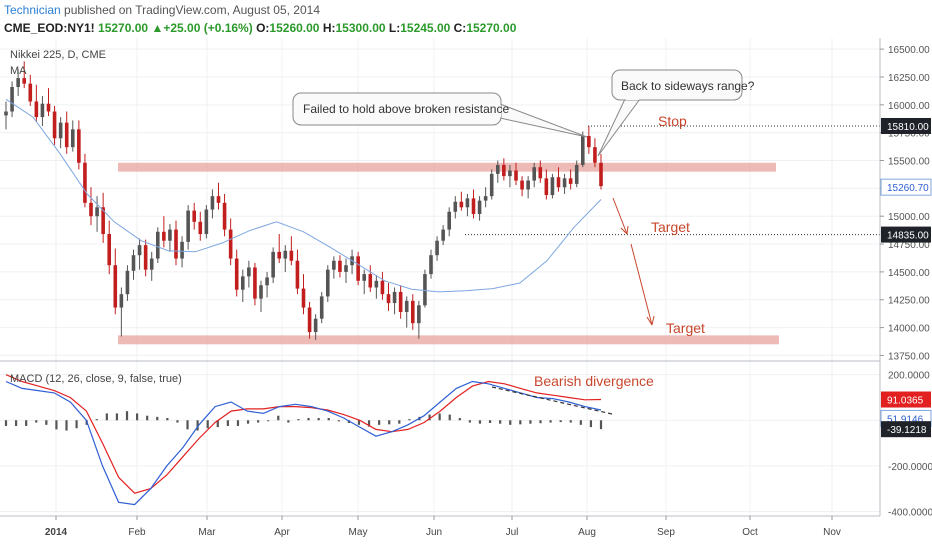 The image size is (932, 550). Describe the element at coordinates (443, 527) in the screenshot. I see `time-axis: 2014 Feb Mar Apr May Jun Jul Aug Sep Oct Nov` at that location.